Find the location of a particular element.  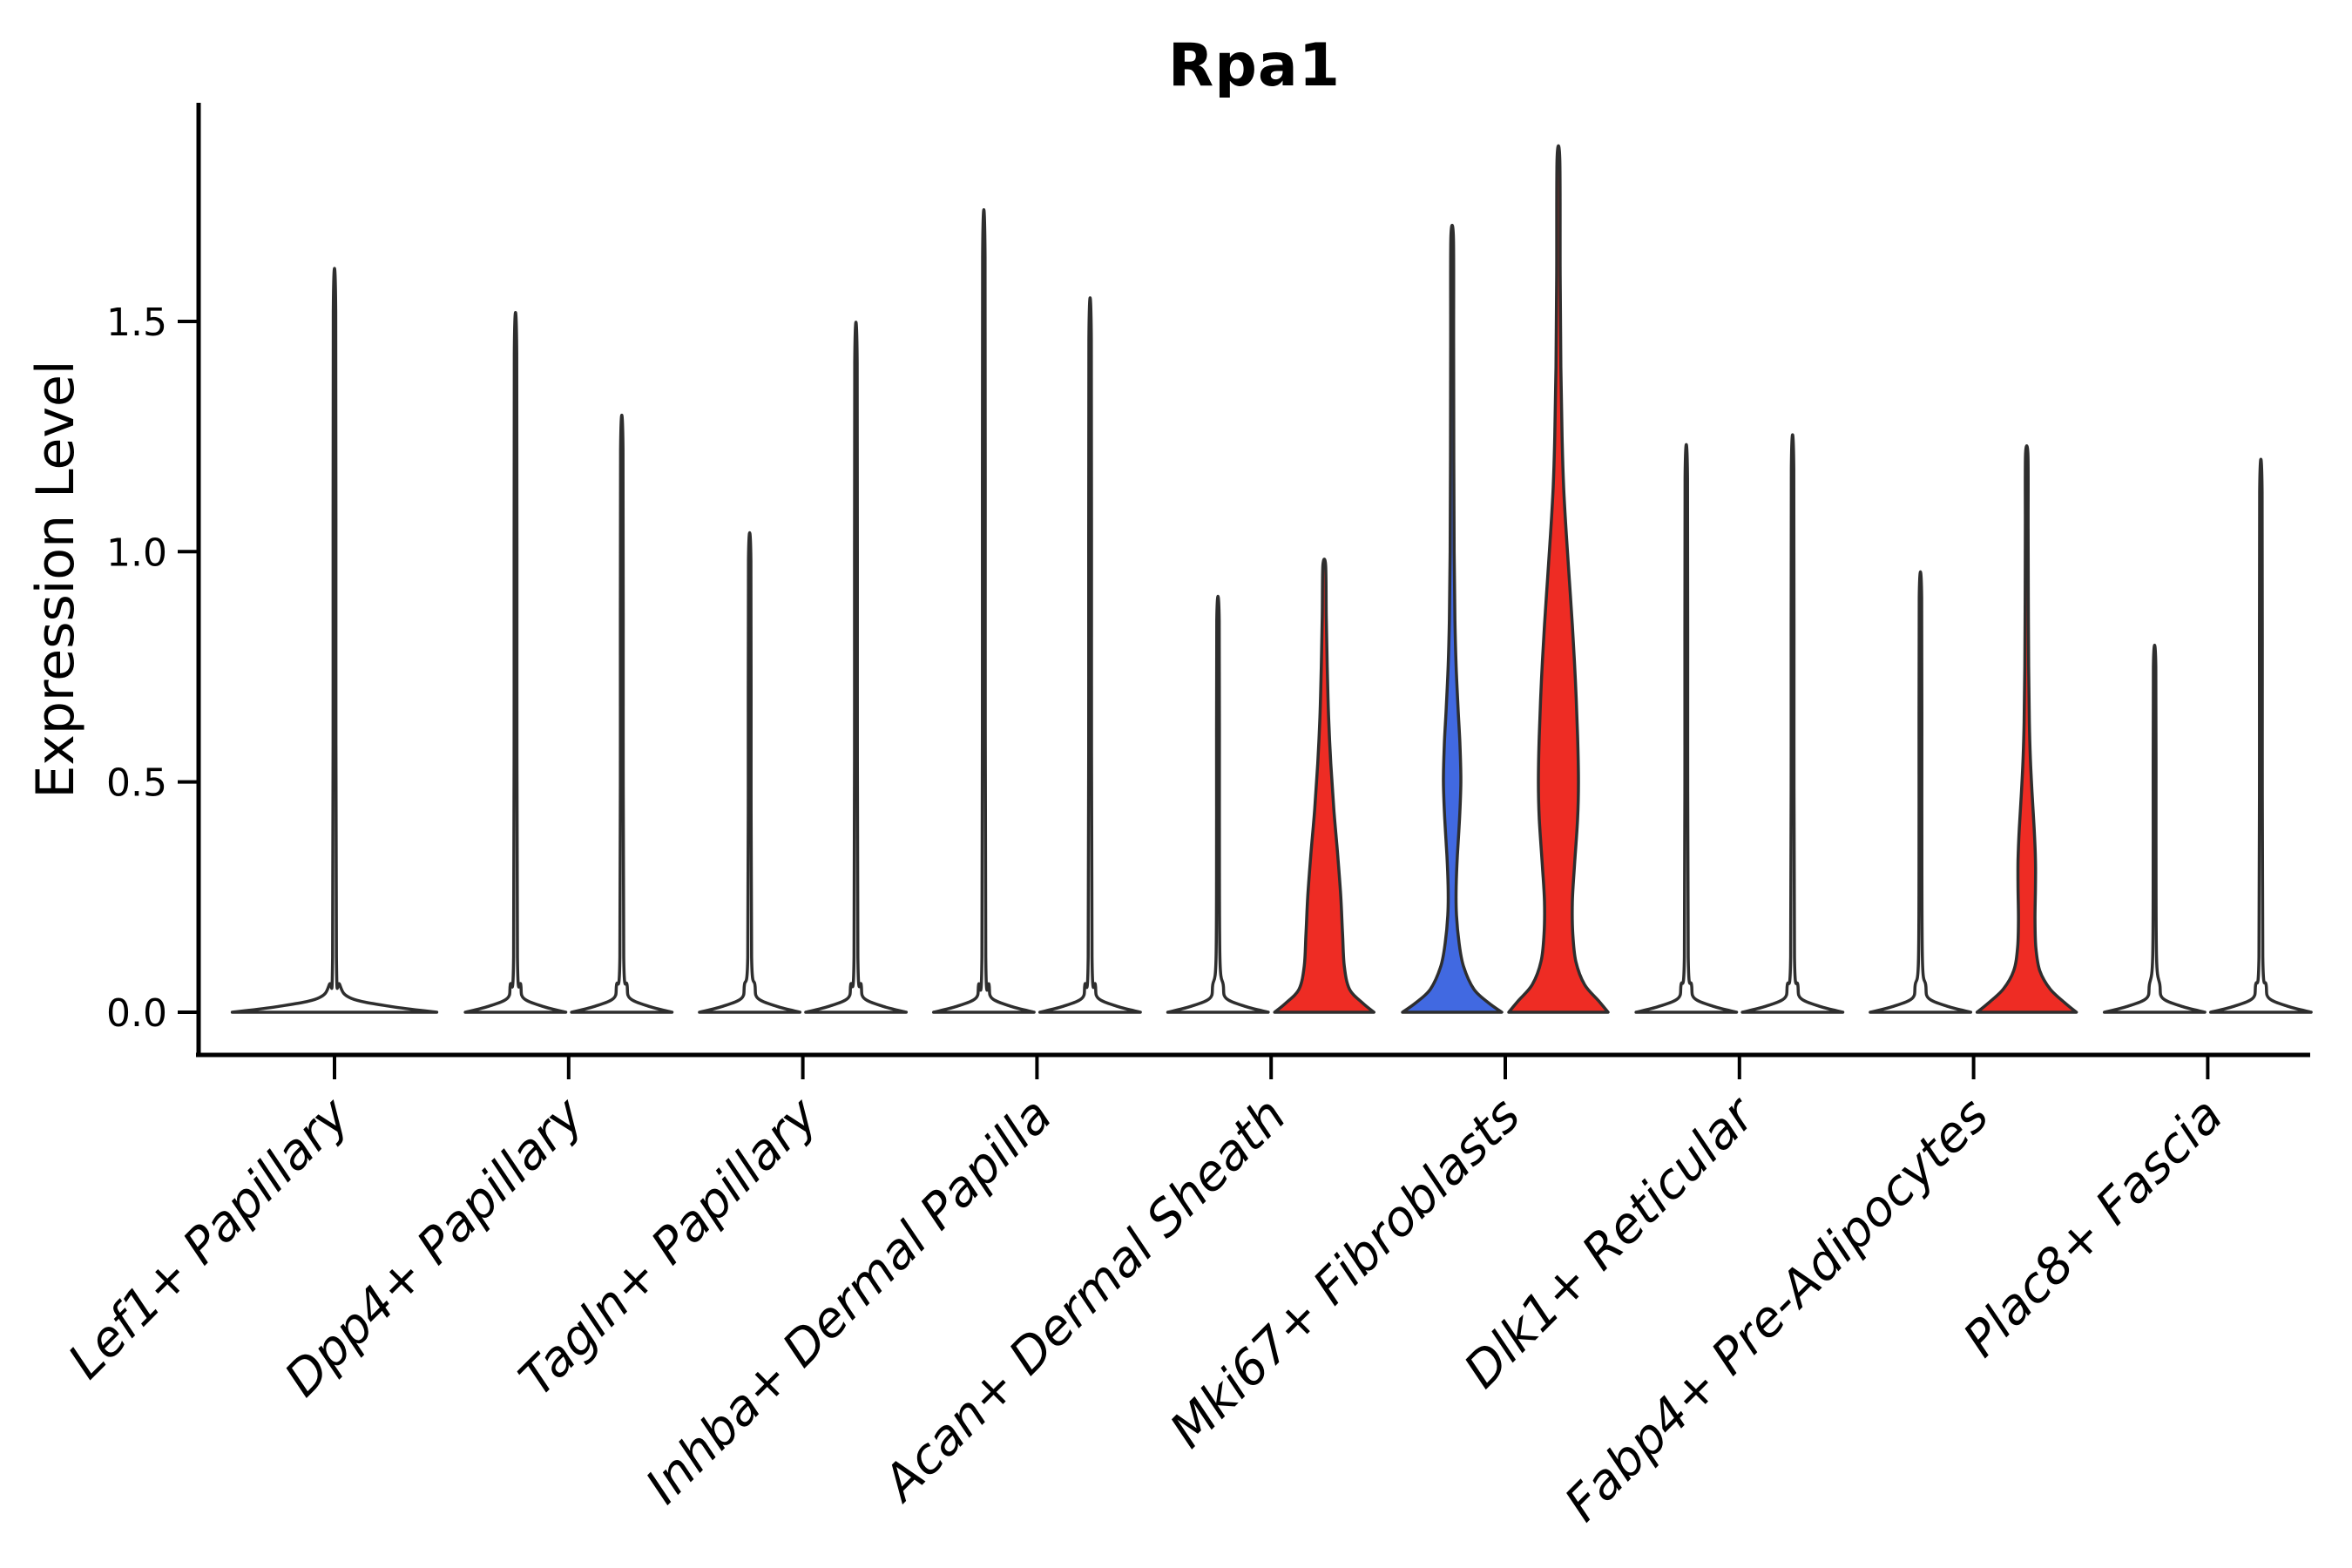

violin-dlk1-reticular-right is located at coordinates (1792, 723).